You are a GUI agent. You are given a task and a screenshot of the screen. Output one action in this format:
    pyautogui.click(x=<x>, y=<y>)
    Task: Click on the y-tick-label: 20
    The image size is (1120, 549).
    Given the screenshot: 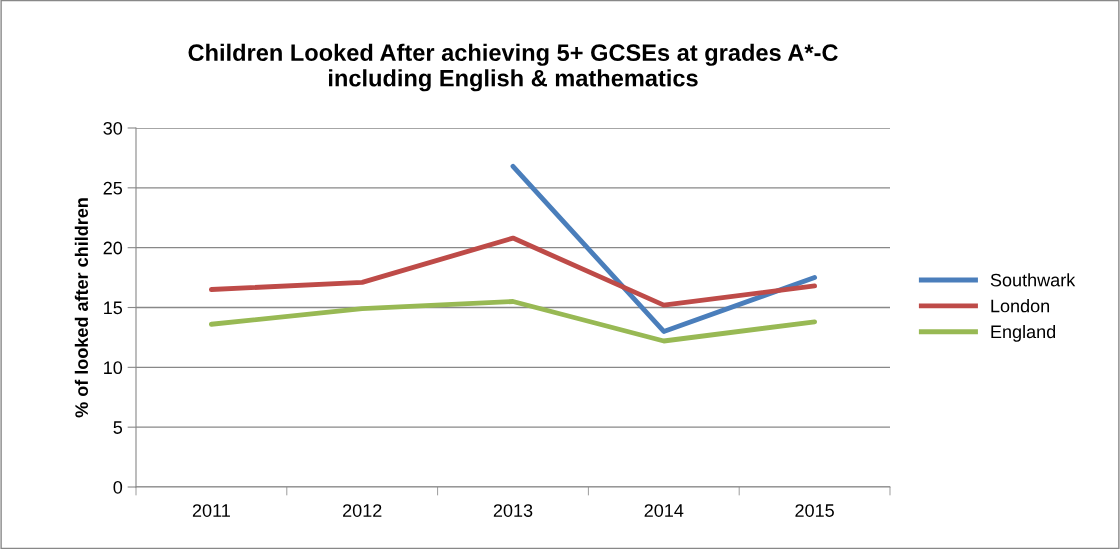 What is the action you would take?
    pyautogui.click(x=113, y=248)
    